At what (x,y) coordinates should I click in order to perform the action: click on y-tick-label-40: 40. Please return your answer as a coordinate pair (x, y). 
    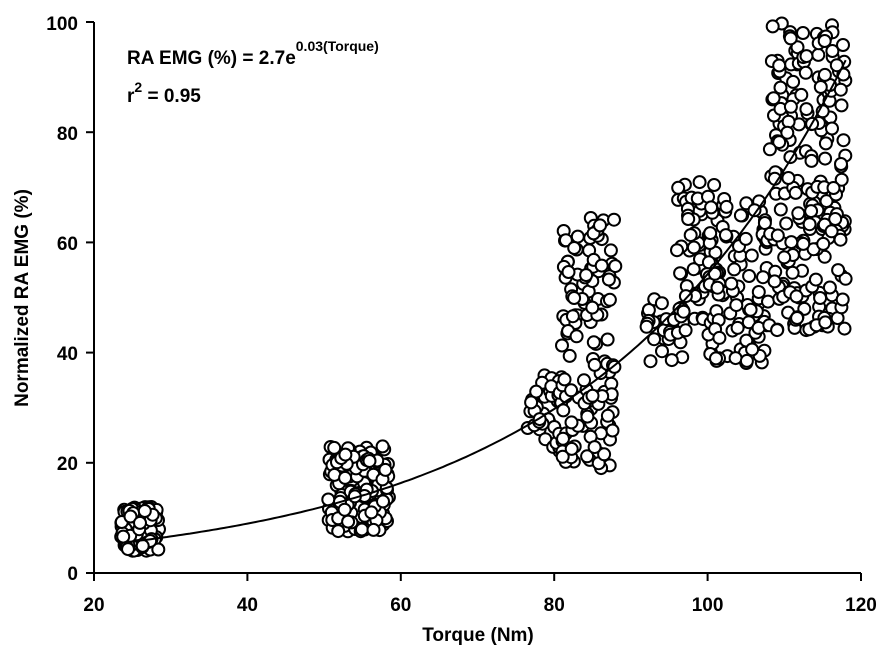
    Looking at the image, I should click on (67, 354).